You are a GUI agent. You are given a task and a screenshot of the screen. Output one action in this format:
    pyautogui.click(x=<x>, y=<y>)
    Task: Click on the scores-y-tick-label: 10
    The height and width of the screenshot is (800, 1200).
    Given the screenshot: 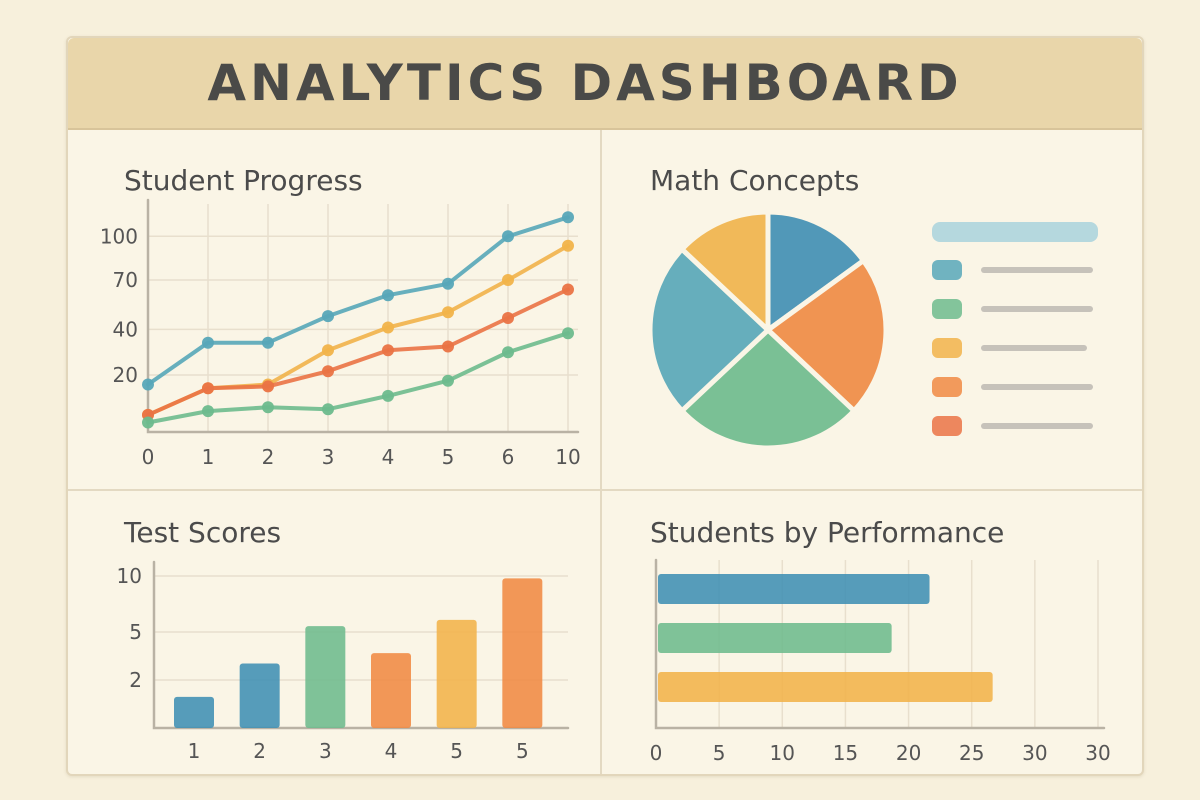 What is the action you would take?
    pyautogui.click(x=129, y=576)
    